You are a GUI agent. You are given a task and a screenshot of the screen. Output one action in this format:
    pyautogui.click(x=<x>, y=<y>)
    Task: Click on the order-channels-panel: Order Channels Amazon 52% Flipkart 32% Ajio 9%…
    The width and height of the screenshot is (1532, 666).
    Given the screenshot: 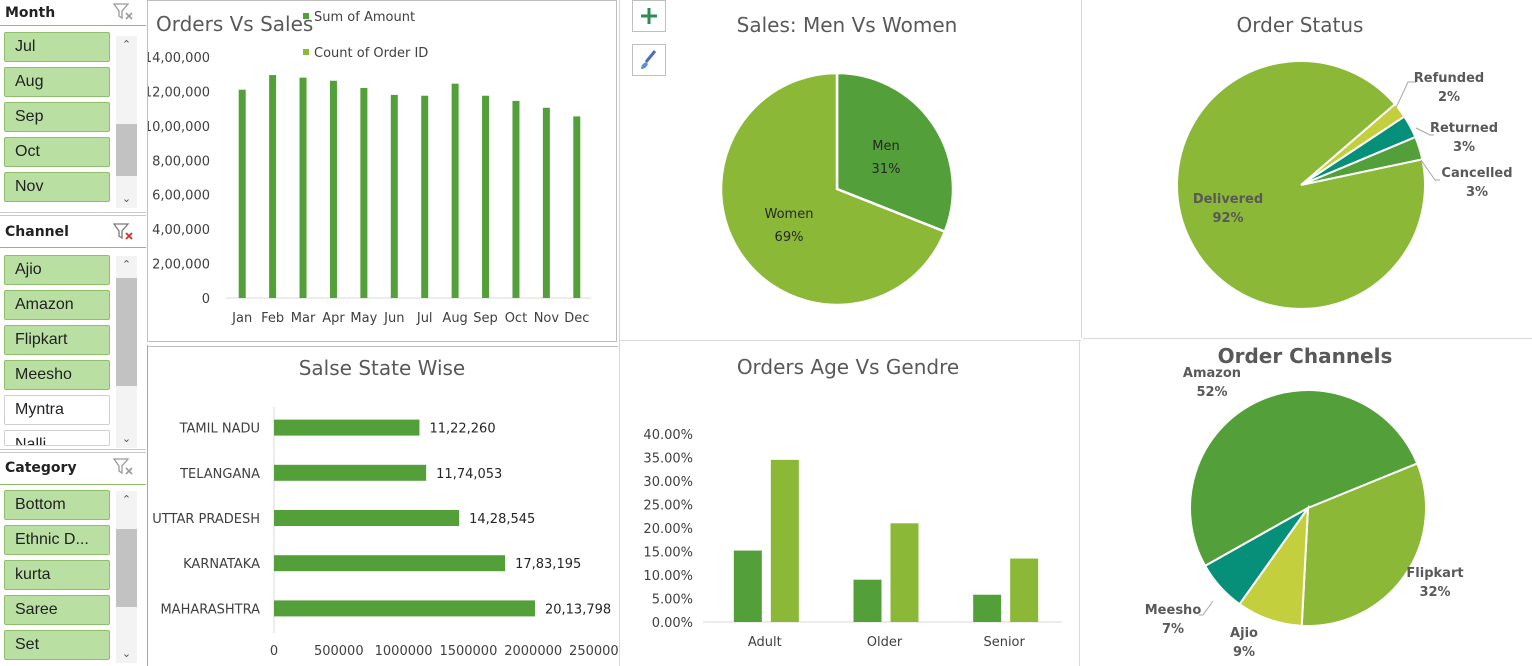 What is the action you would take?
    pyautogui.click(x=1306, y=502)
    